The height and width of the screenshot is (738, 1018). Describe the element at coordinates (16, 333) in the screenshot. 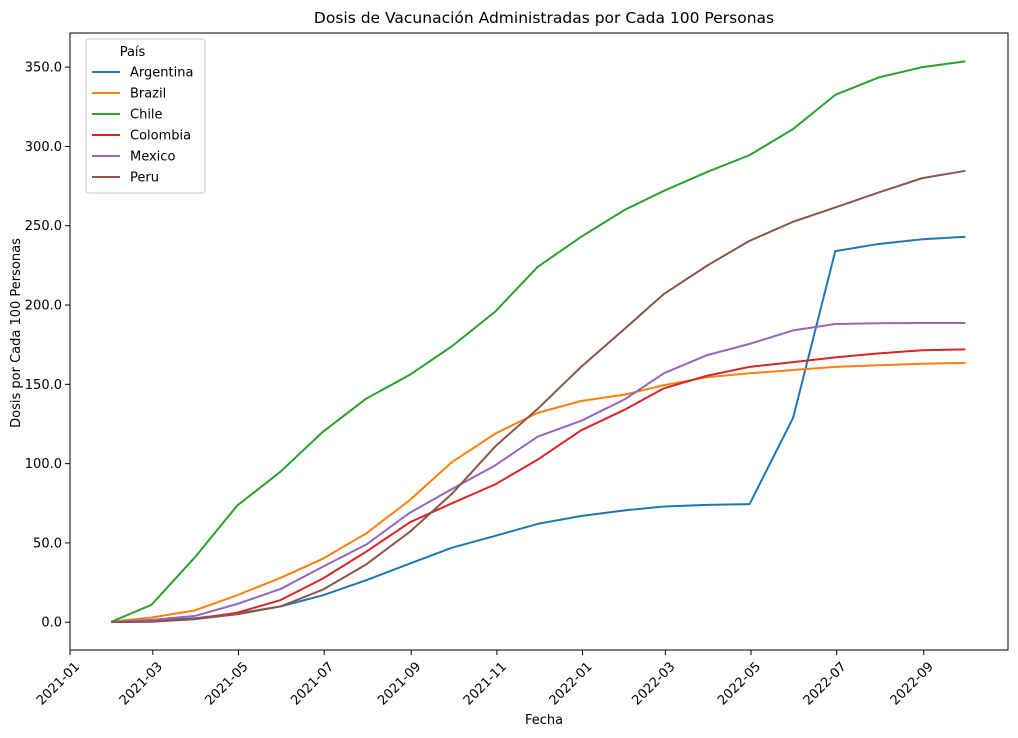

I see `y-axis-label: Dosis por Cada 100 Personas` at that location.